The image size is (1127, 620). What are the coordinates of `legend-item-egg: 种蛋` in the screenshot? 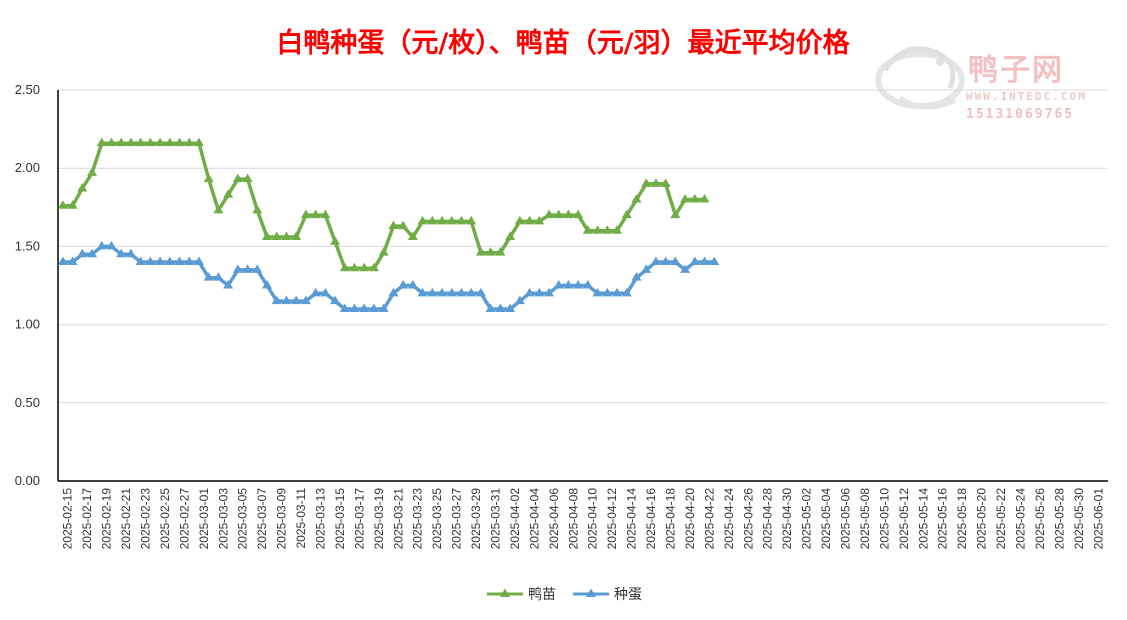 It's located at (607, 595).